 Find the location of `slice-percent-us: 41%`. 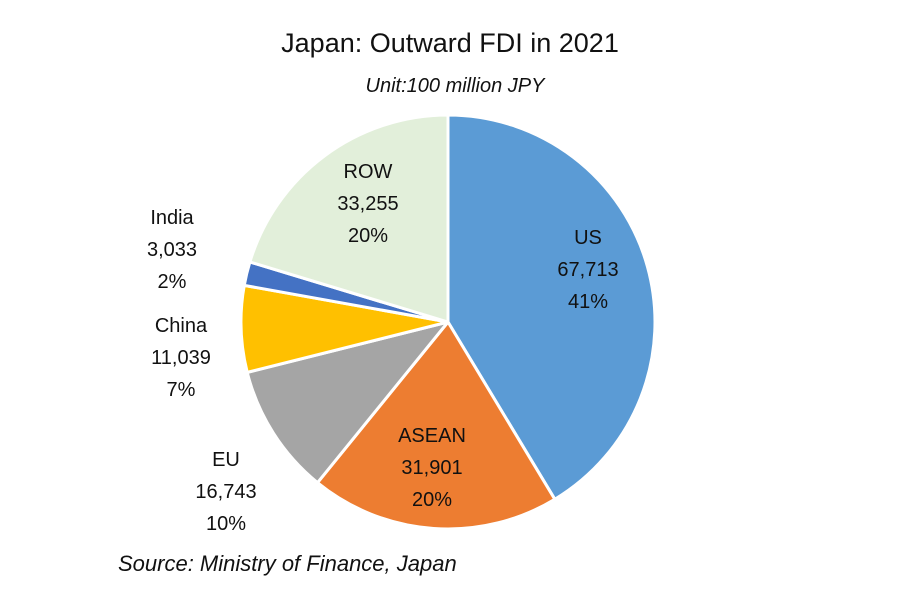

slice-percent-us: 41% is located at coordinates (588, 302).